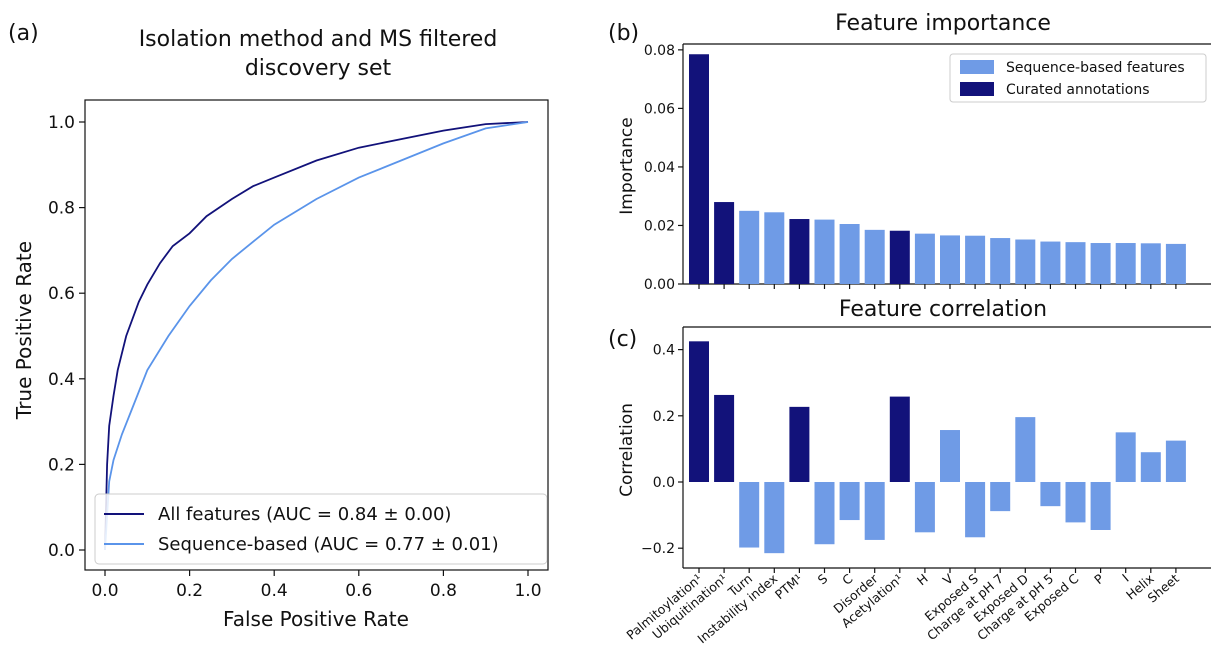 This screenshot has height=666, width=1211. What do you see at coordinates (627, 165) in the screenshot?
I see `importance-y-axis-label: Importance` at bounding box center [627, 165].